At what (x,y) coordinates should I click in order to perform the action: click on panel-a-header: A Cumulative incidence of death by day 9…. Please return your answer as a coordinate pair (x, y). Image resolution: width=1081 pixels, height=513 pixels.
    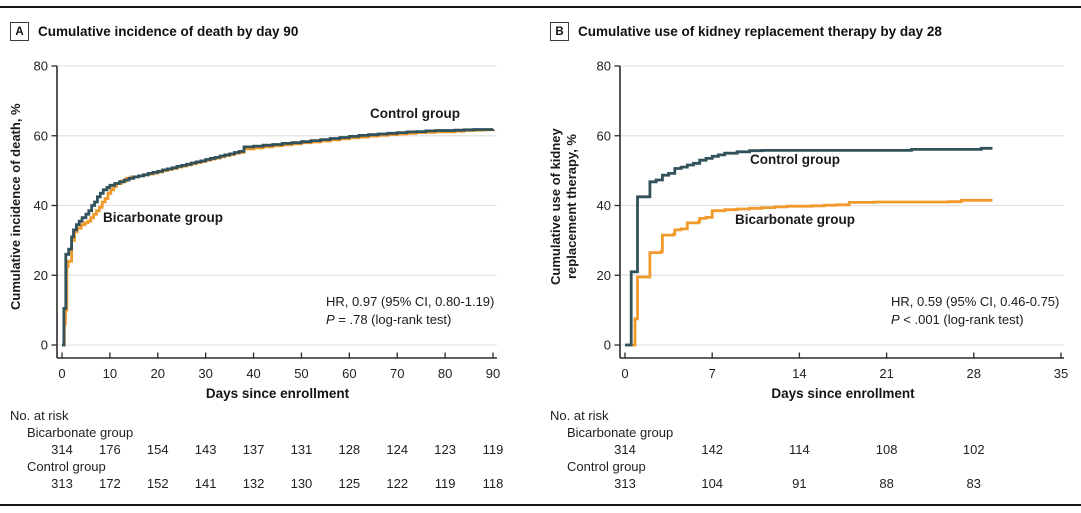
    Looking at the image, I should click on (154, 31).